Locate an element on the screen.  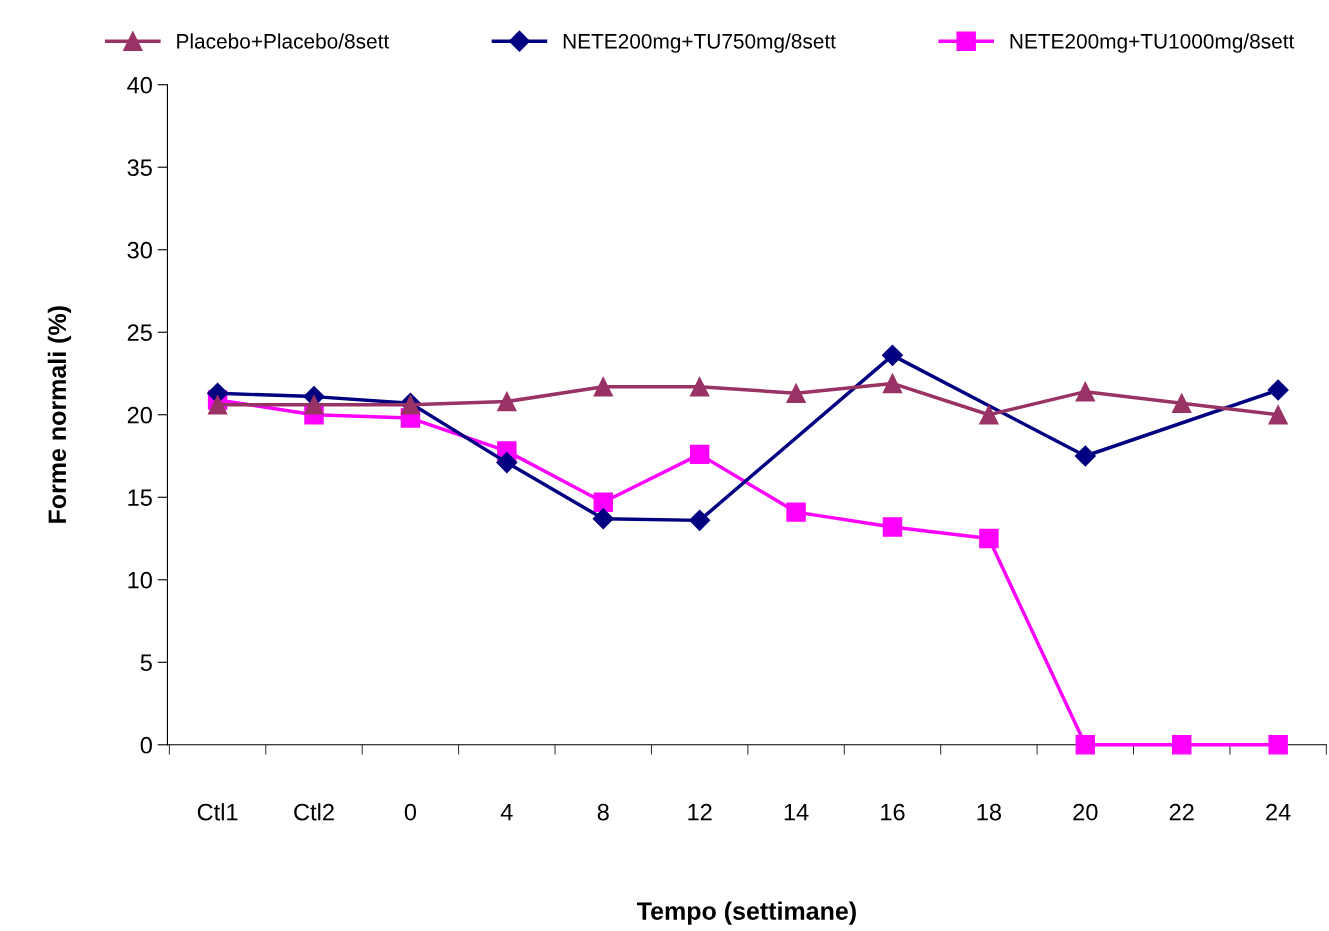
x-tick-label: 20 is located at coordinates (1085, 812).